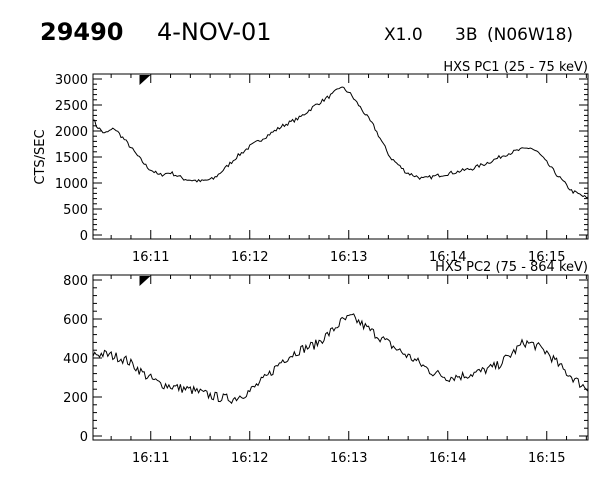  Describe the element at coordinates (75, 359) in the screenshot. I see `y-tick-label: 400` at that location.